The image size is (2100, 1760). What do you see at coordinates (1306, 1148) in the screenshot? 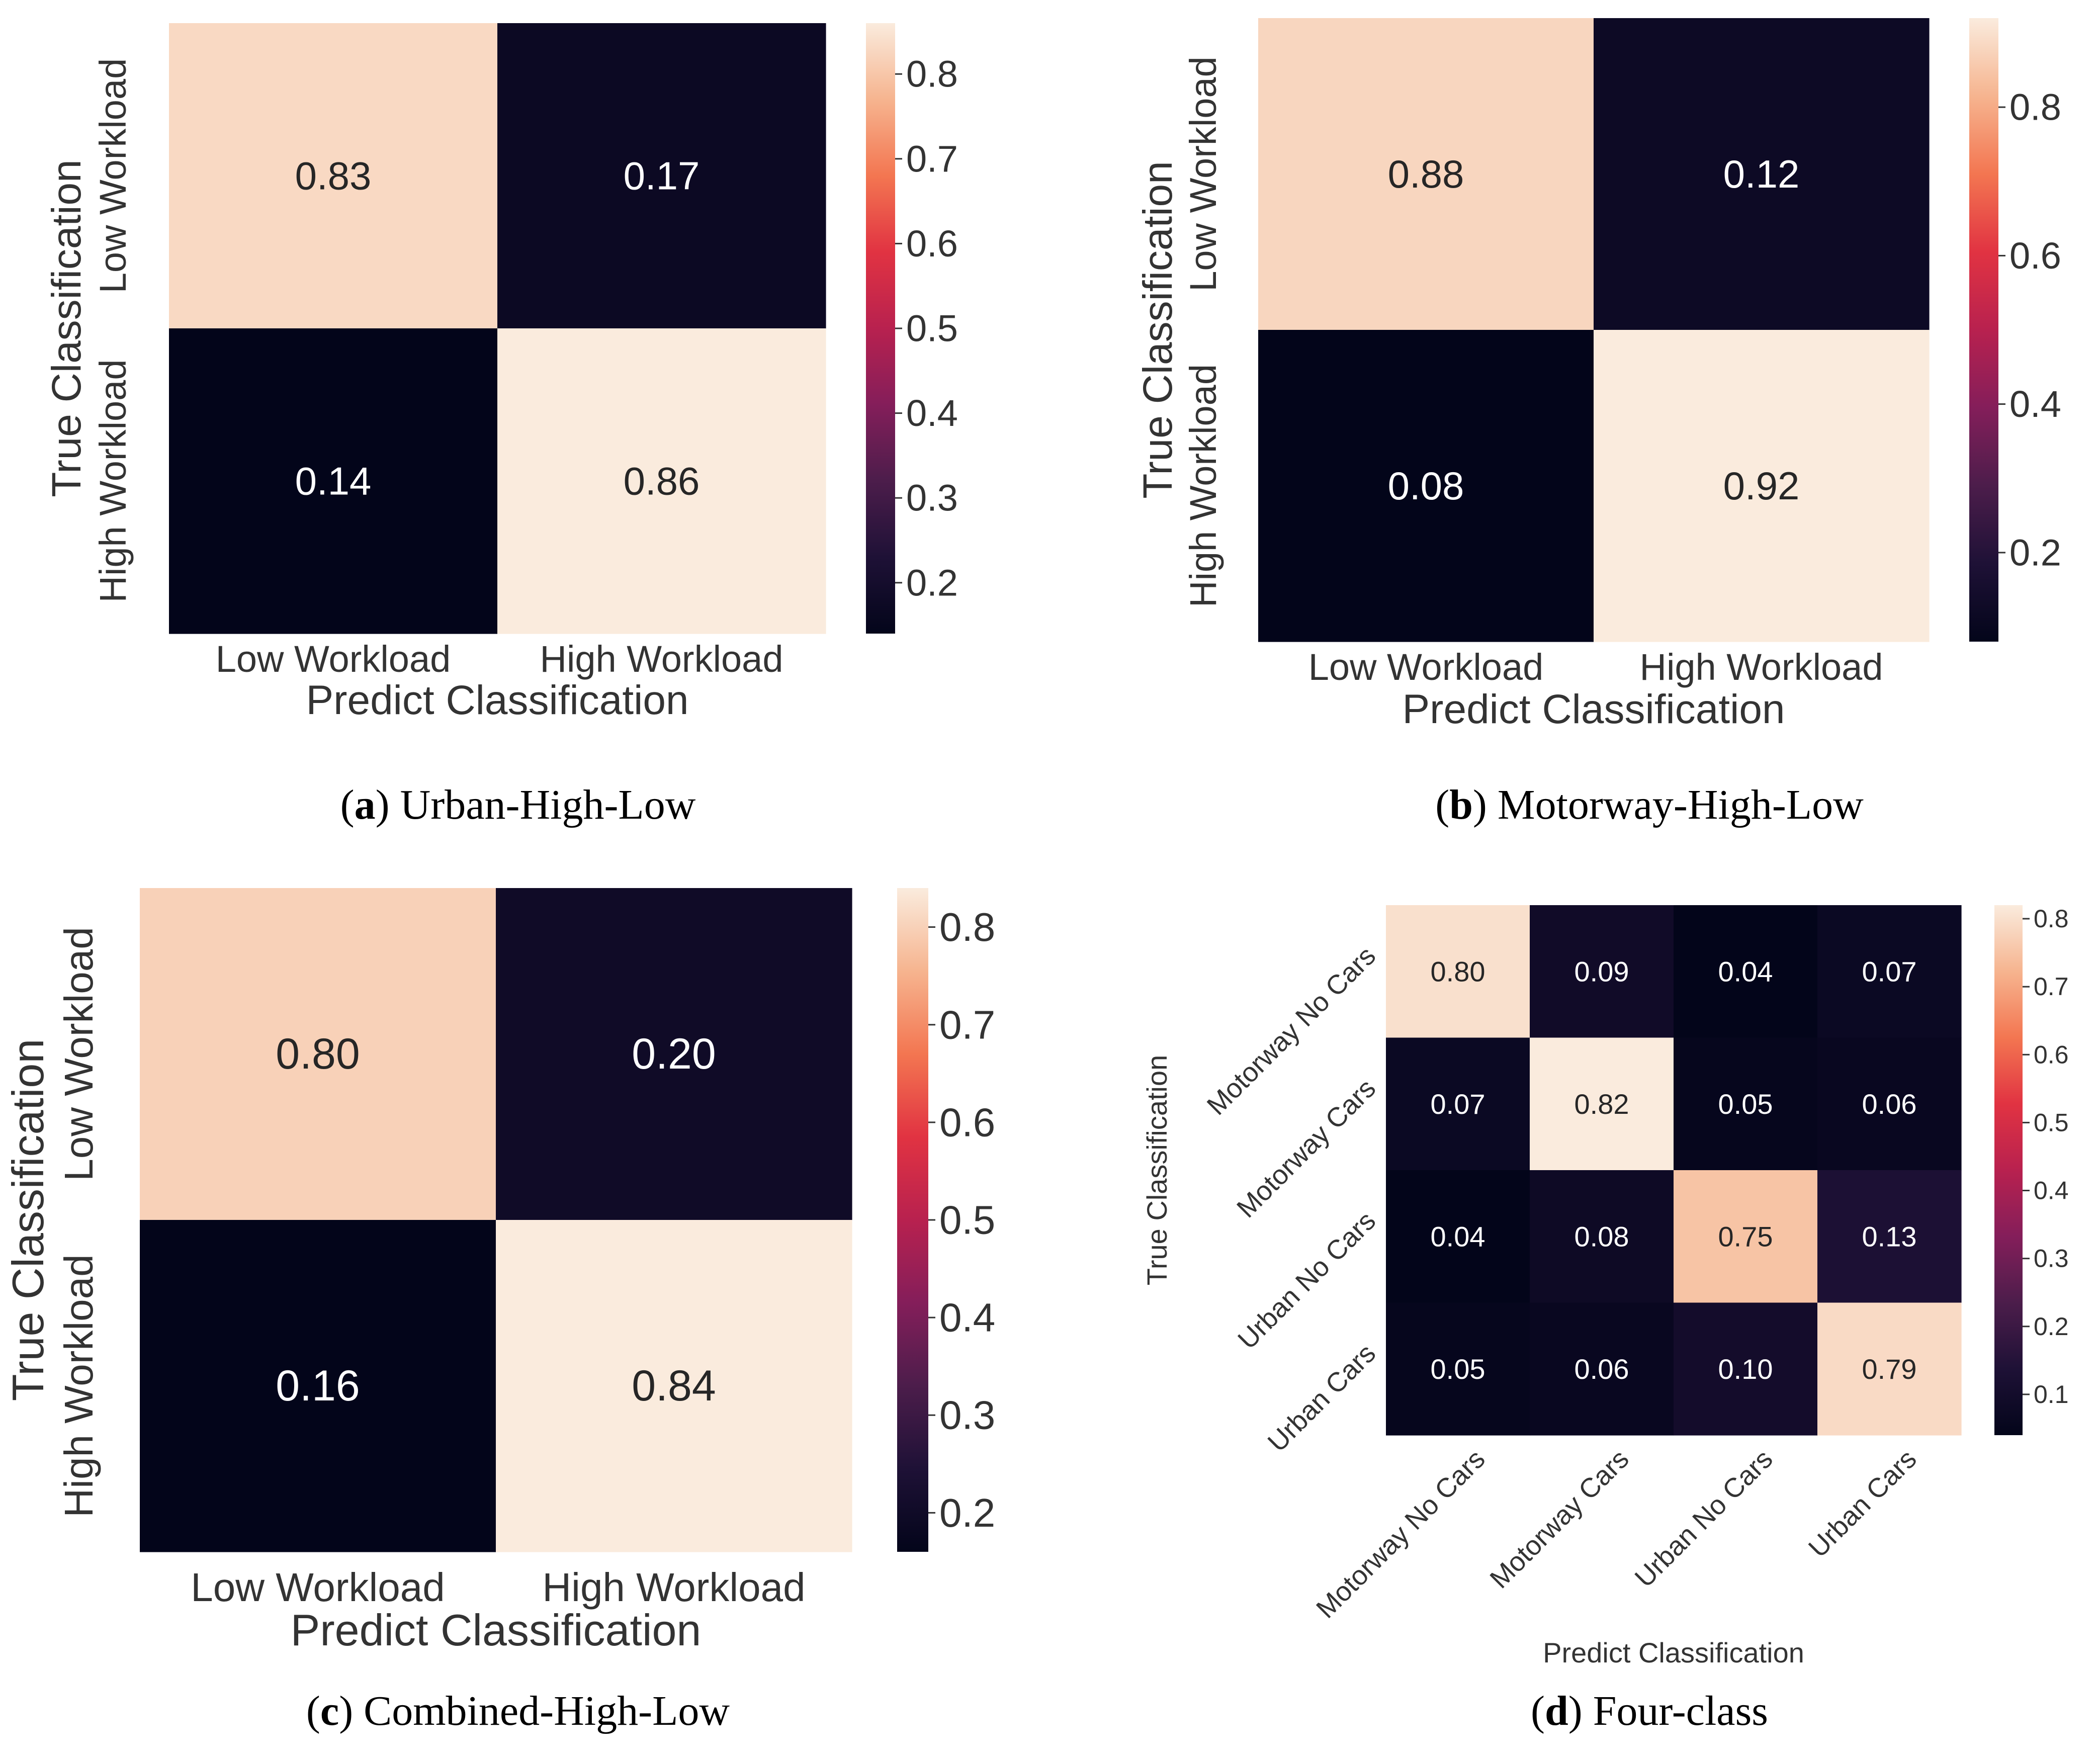
I see `y-tick-label: Motorway Cars` at bounding box center [1306, 1148].